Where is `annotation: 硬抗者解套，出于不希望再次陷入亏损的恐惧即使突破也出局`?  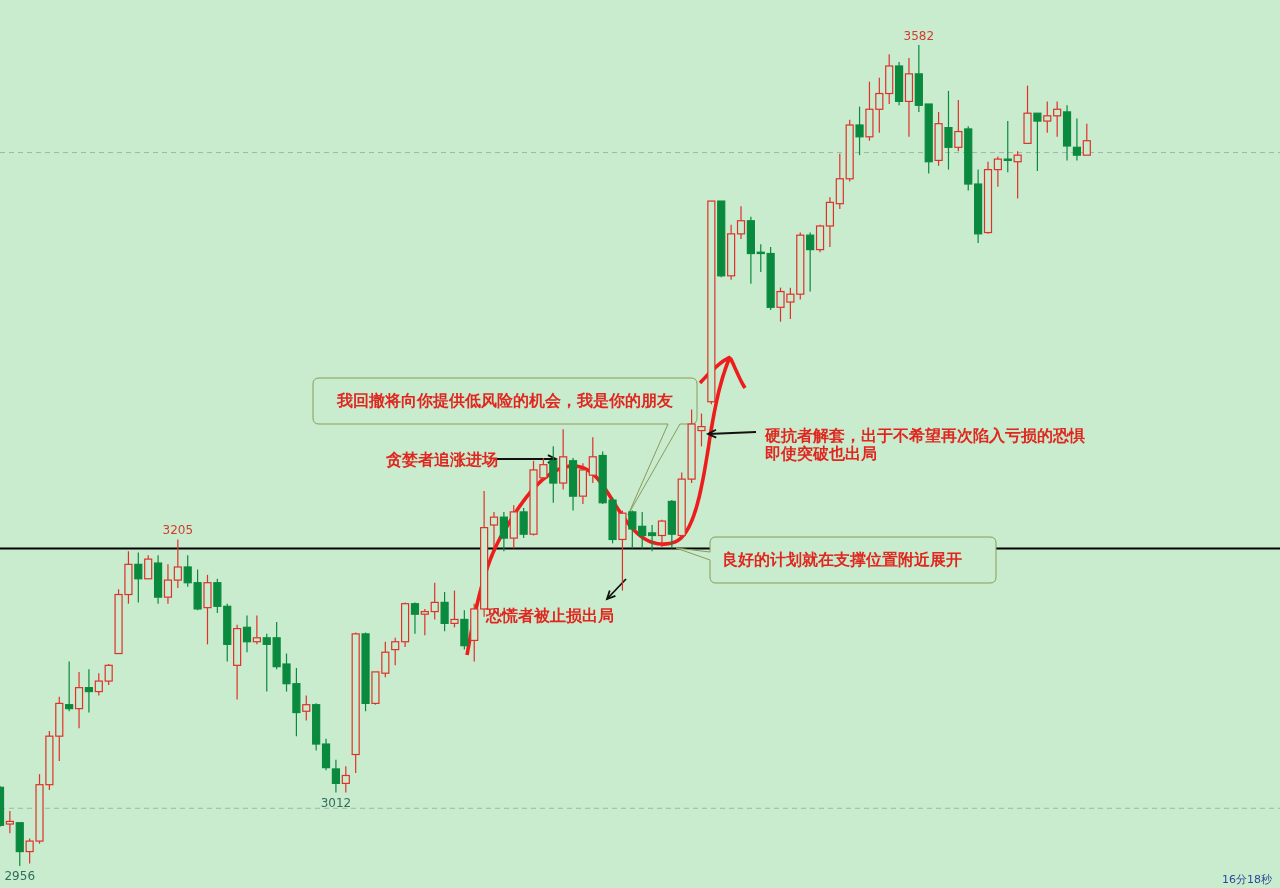 annotation: 硬抗者解套，出于不希望再次陷入亏损的恐惧即使突破也出局 is located at coordinates (925, 445).